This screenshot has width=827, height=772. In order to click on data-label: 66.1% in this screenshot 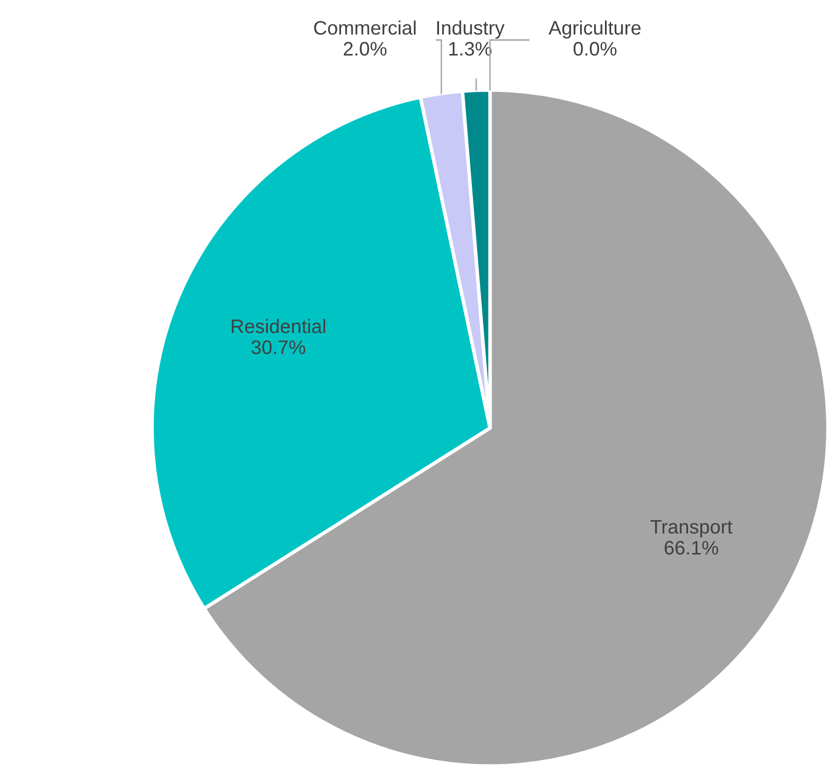, I will do `click(691, 547)`.